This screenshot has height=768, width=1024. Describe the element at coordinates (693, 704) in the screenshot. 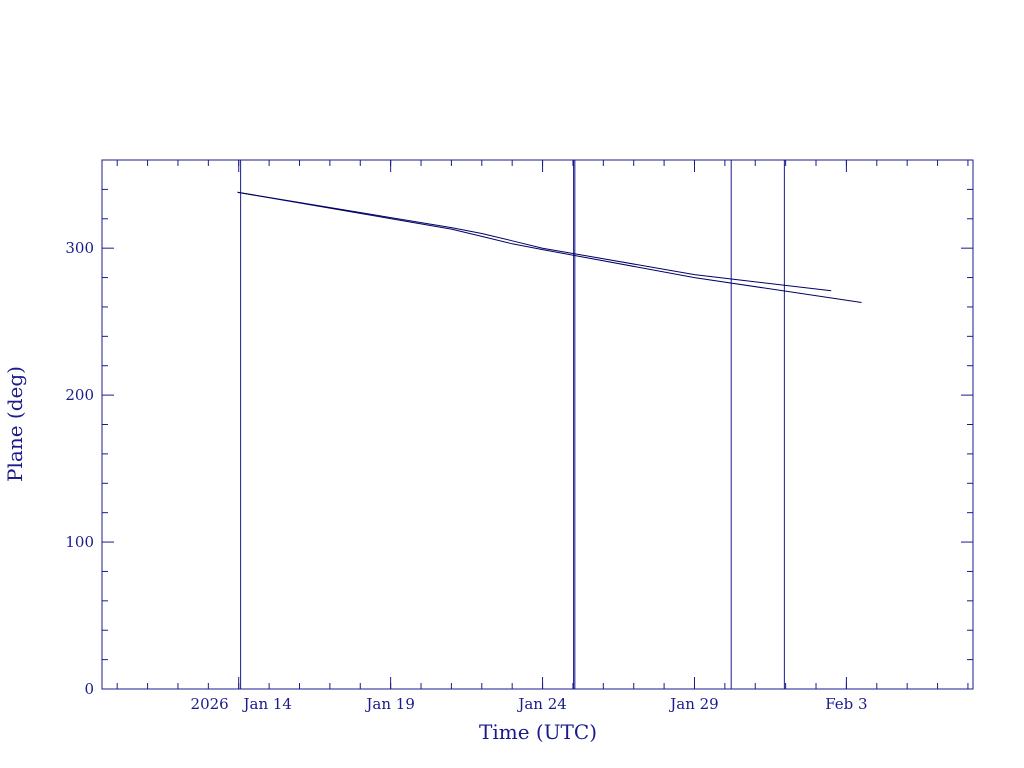

I see `x-tick-label: Jan 29` at that location.